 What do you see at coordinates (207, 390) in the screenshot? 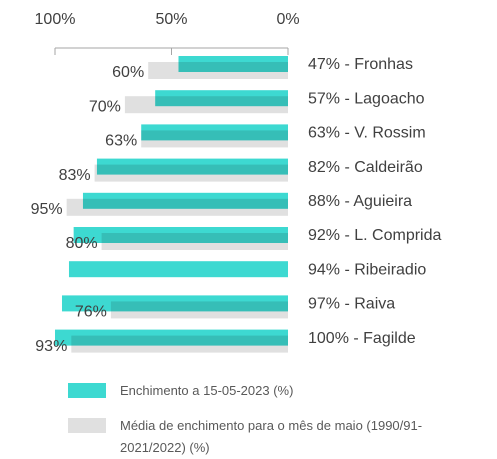
I see `legend-label: Enchimento a 15-05-2023 (%)` at bounding box center [207, 390].